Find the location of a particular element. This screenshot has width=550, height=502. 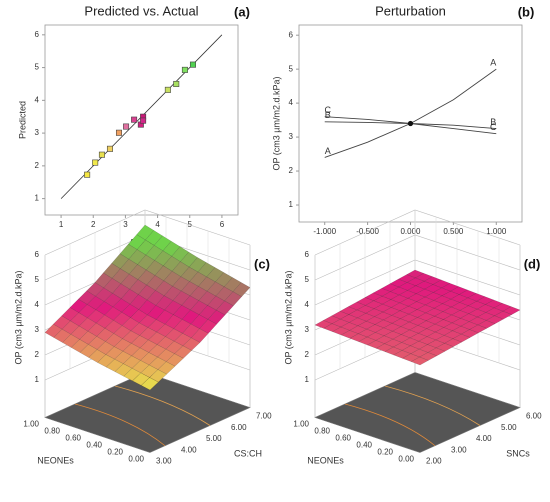

y-tick-label: 0.80 is located at coordinates (52, 431).